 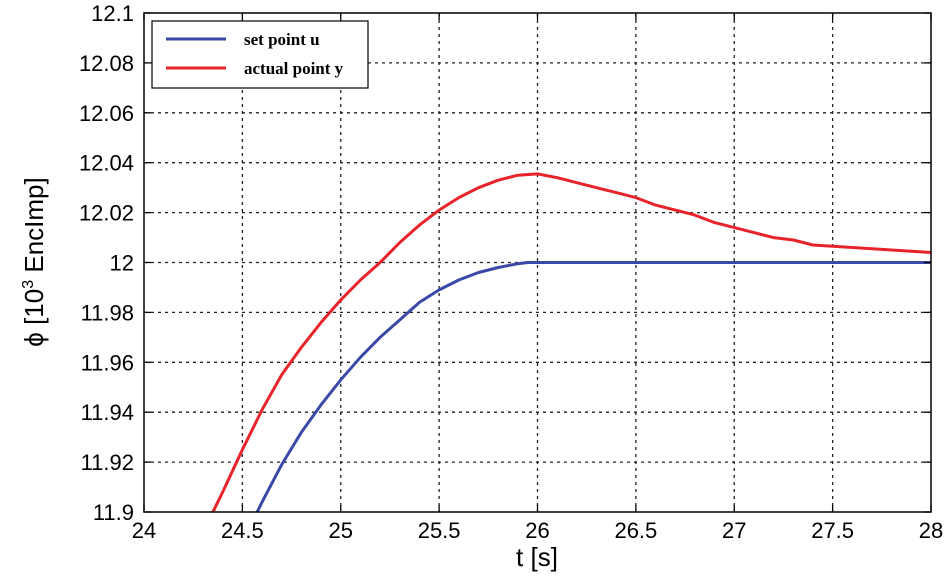 What do you see at coordinates (106, 63) in the screenshot?
I see `y-tick-label: 12.08` at bounding box center [106, 63].